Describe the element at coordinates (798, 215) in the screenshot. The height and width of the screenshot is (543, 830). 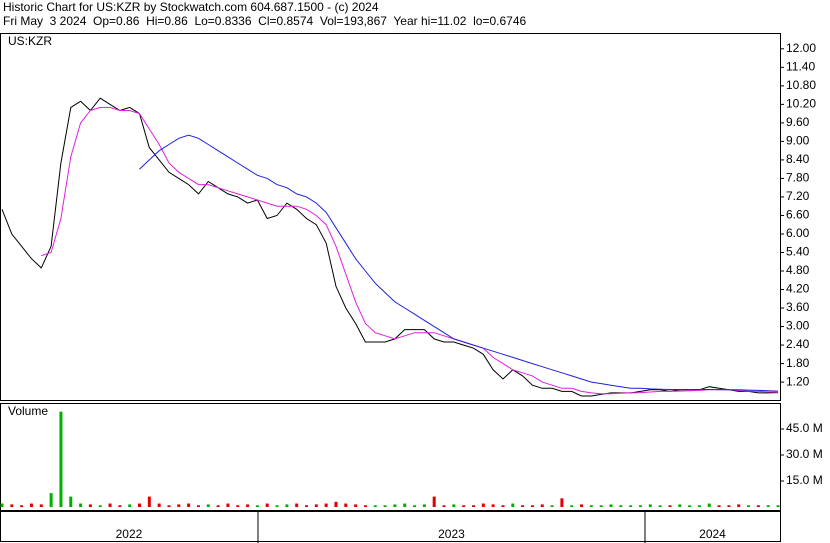
I see `y-tick-label: 6.60` at that location.